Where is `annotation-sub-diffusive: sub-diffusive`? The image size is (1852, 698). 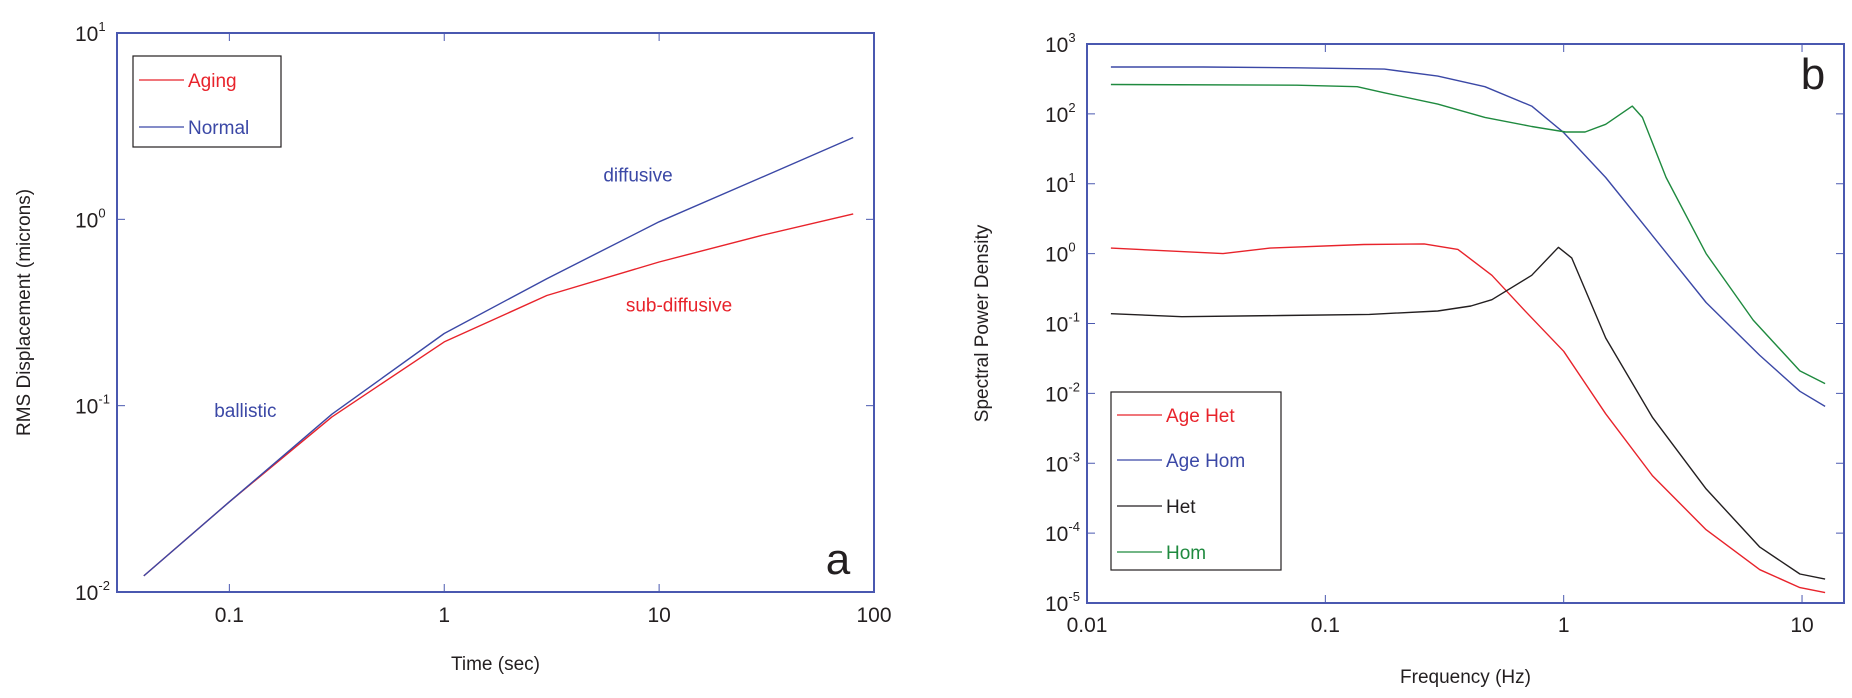 annotation-sub-diffusive: sub-diffusive is located at coordinates (679, 306).